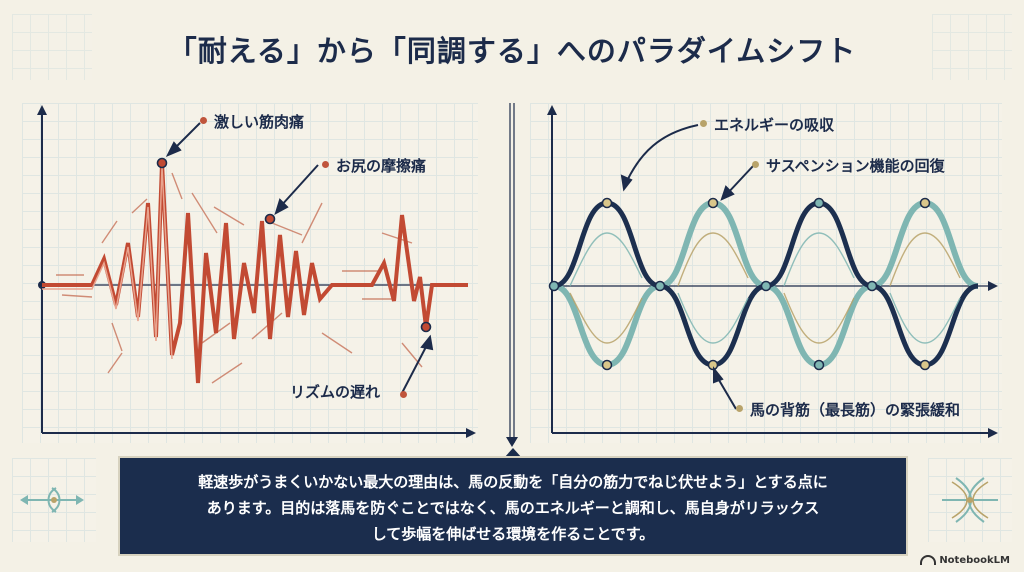 Image resolution: width=1024 pixels, height=572 pixels. What do you see at coordinates (270, 219) in the screenshot?
I see `peak-point-friction` at bounding box center [270, 219].